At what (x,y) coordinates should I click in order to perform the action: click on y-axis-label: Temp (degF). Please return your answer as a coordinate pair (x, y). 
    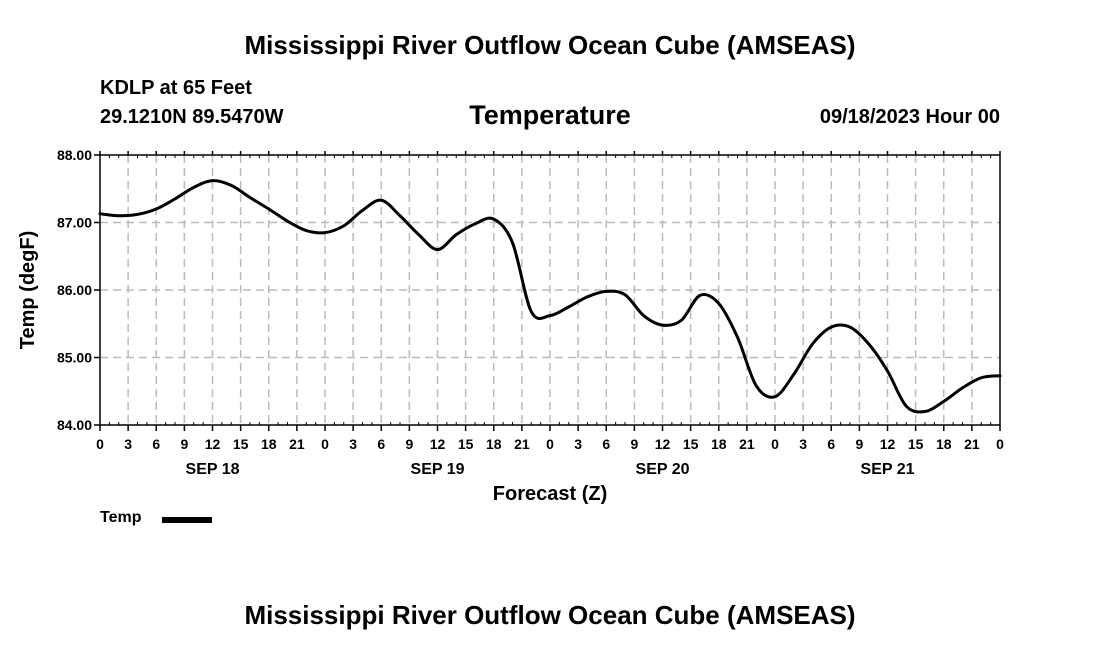
    Looking at the image, I should click on (28, 290).